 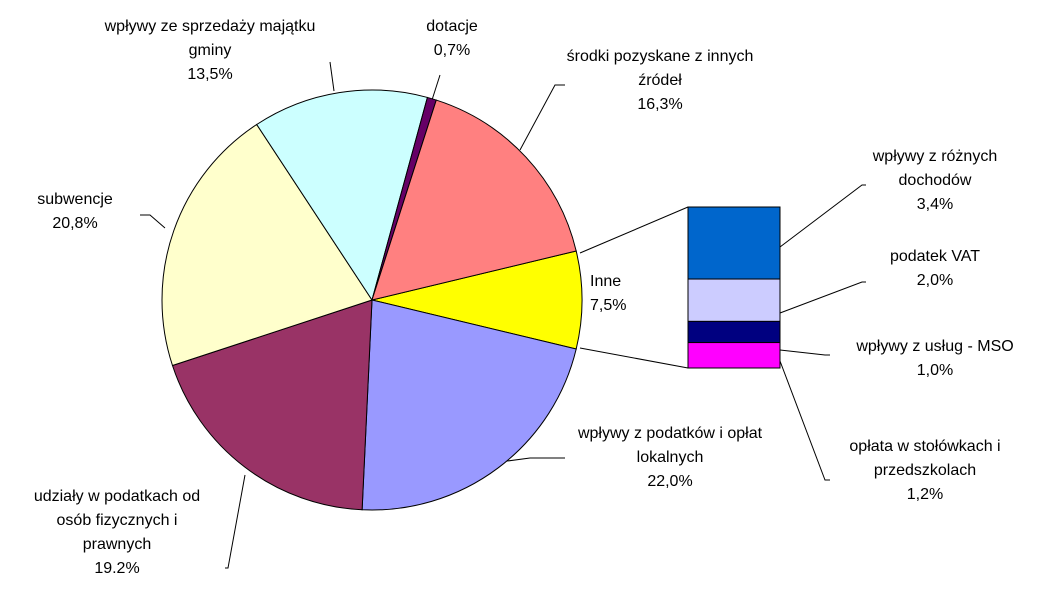 I want to click on data-label: Inne 7,5%, so click(x=615, y=294).